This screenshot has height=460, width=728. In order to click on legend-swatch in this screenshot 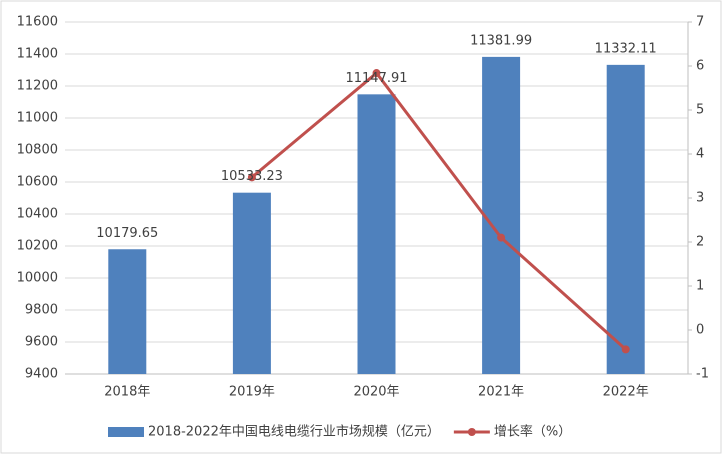, I will do `click(126, 432)`.